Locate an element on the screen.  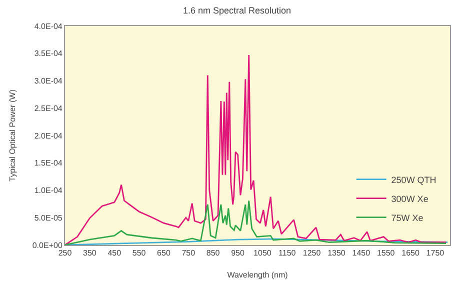
x-tick-label: 950 is located at coordinates (238, 253).